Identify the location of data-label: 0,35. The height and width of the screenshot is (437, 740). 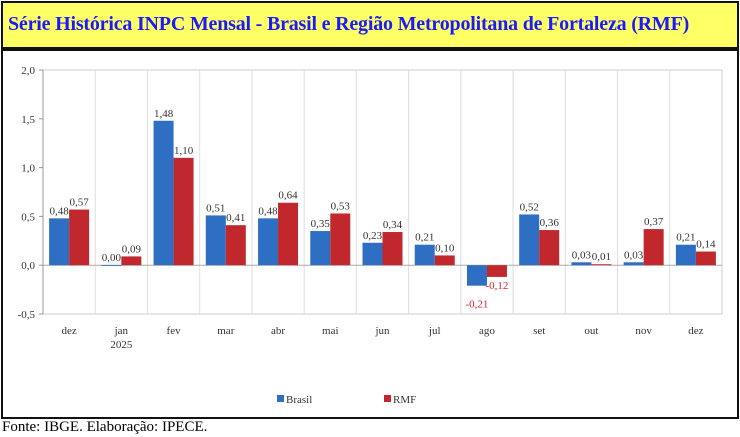
(321, 224).